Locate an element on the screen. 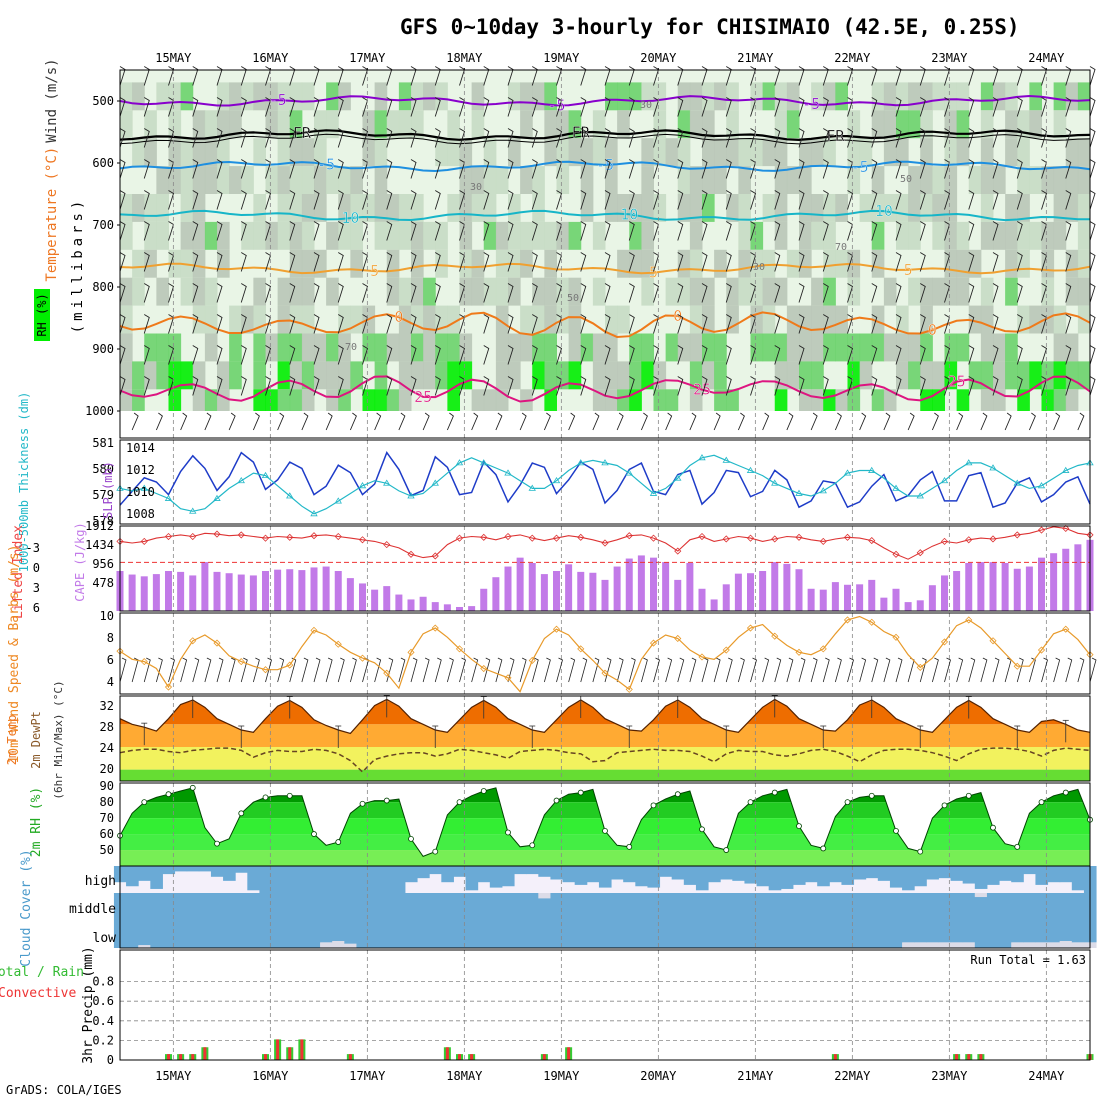 This screenshot has width=1100, height=1100. date-label-bottom: 18MAY is located at coordinates (464, 1076).